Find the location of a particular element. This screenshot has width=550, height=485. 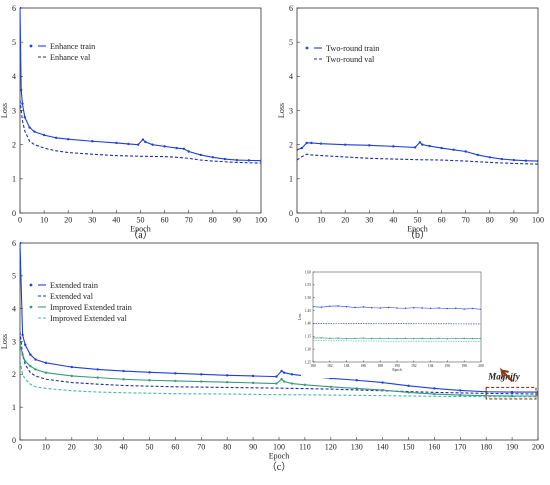

x-tick-label: 10 is located at coordinates (321, 220).